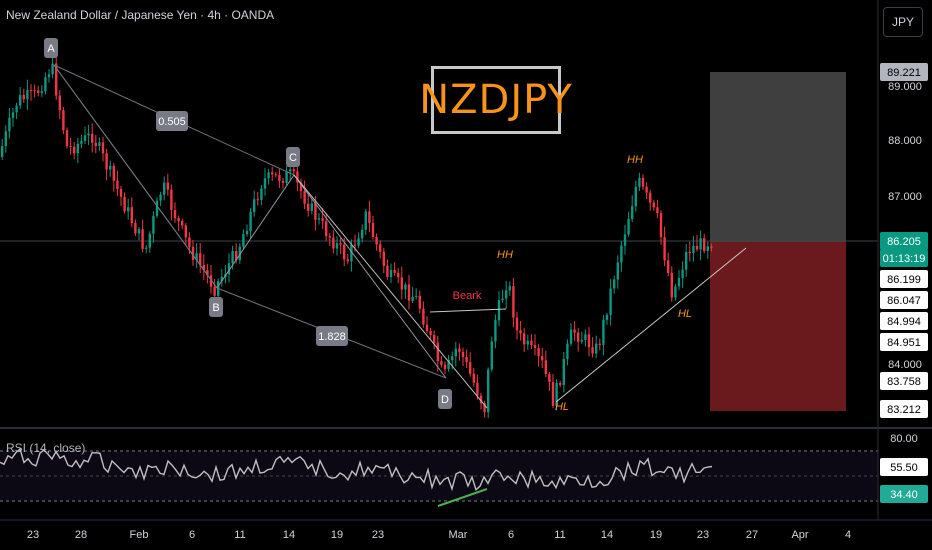 The height and width of the screenshot is (550, 932). Describe the element at coordinates (511, 535) in the screenshot. I see `x-tick-label: 6` at that location.